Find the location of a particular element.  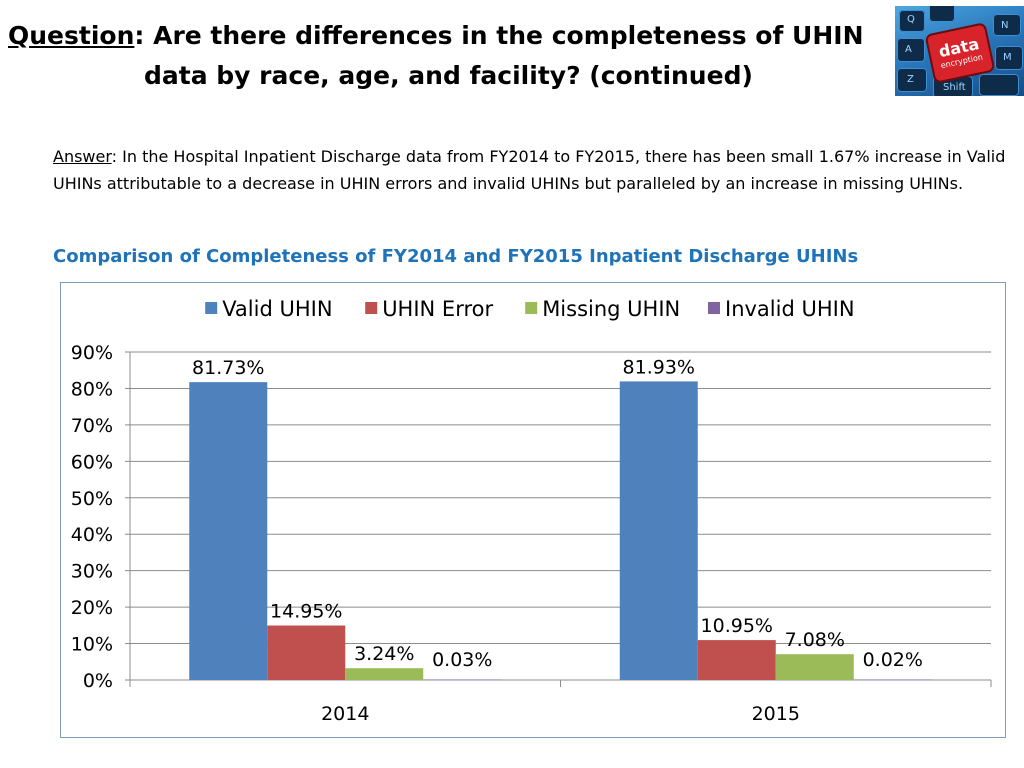

data-label: 0.02% is located at coordinates (893, 660).